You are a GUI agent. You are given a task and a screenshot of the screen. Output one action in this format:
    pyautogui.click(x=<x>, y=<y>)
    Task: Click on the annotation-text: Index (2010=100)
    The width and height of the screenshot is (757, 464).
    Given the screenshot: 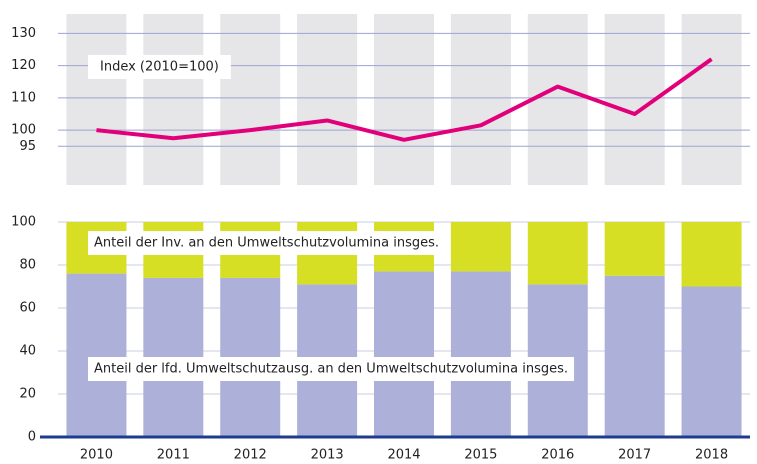 What is the action you would take?
    pyautogui.click(x=159, y=67)
    